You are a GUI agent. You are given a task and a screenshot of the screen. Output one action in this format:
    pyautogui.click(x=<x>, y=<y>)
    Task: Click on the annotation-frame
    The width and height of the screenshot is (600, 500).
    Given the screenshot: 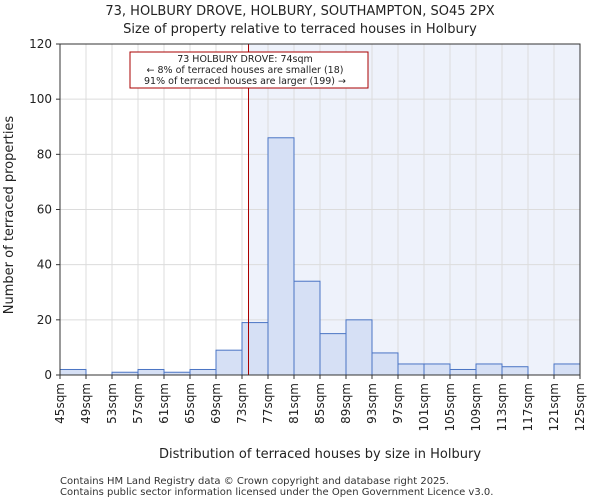 What is the action you would take?
    pyautogui.click(x=249, y=70)
    